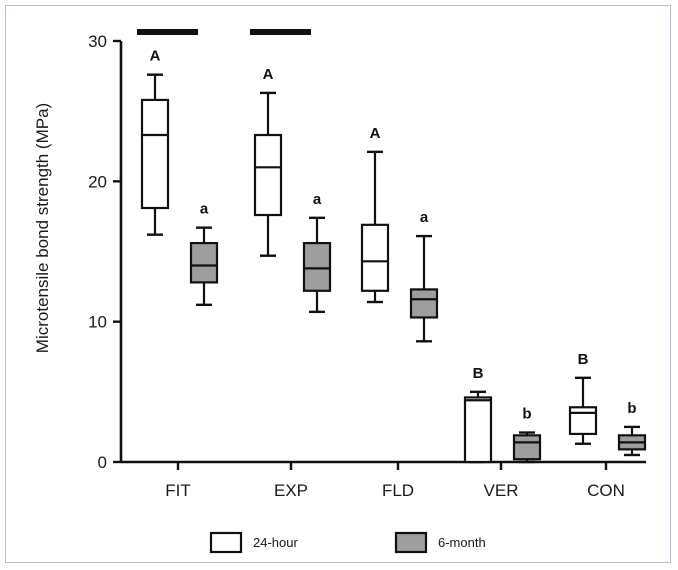 This screenshot has height=570, width=678. Describe the element at coordinates (462, 542) in the screenshot. I see `legend-label: 6-month` at that location.